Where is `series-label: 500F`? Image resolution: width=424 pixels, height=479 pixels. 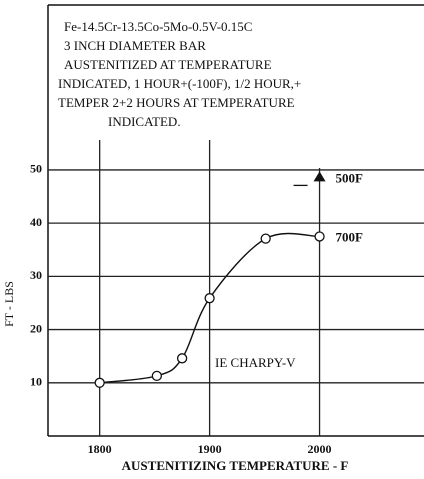 series-label: 500F is located at coordinates (350, 177).